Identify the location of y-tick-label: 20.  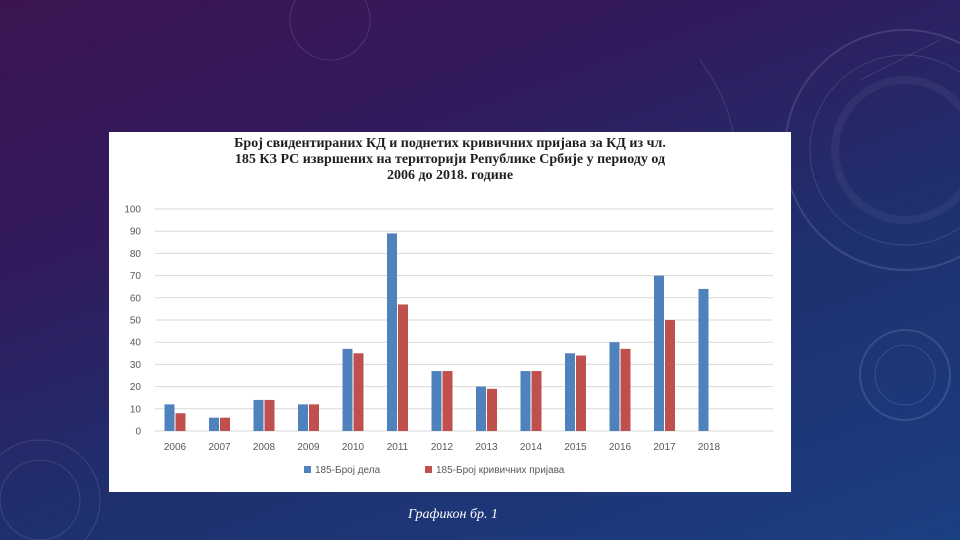
(136, 387).